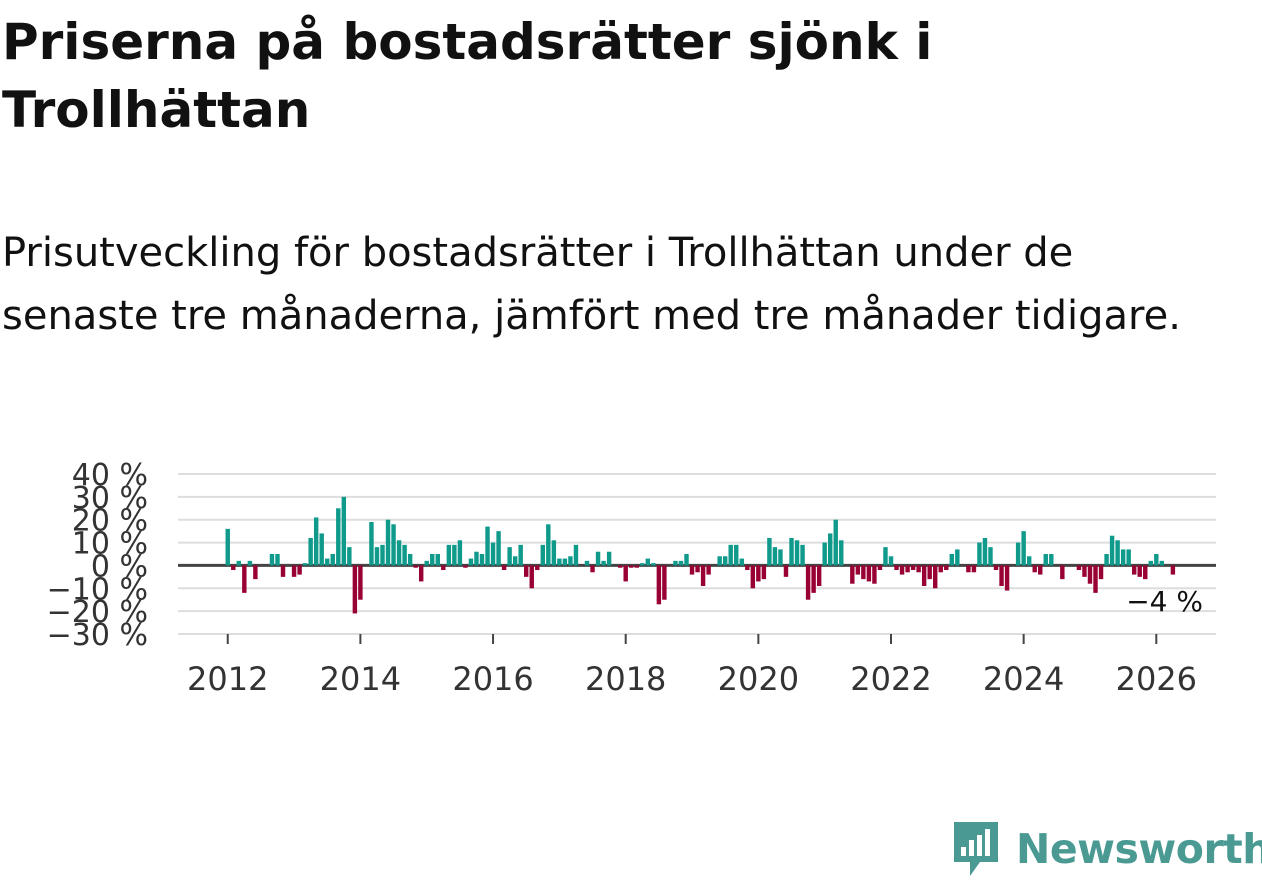 This screenshot has height=880, width=1262. What do you see at coordinates (1164, 601) in the screenshot?
I see `last-value-label: −4 %` at bounding box center [1164, 601].